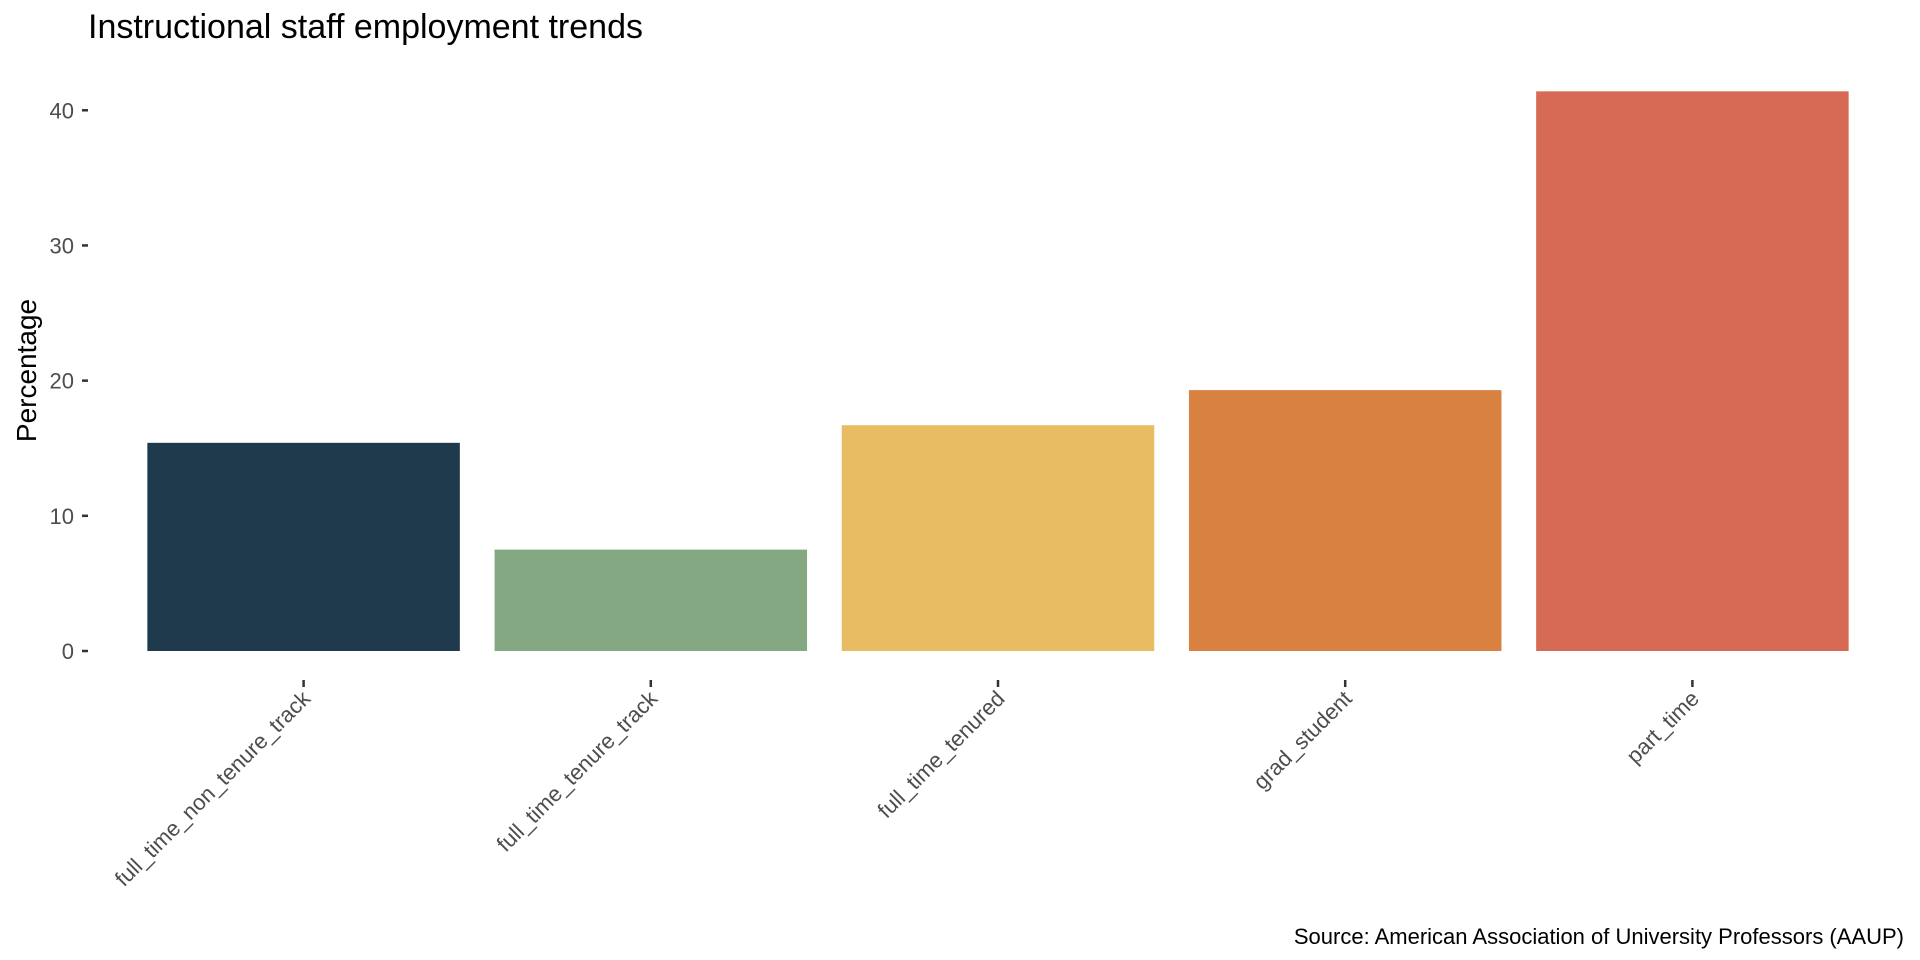 The height and width of the screenshot is (960, 1920). I want to click on y-tick-label: 20, so click(62, 381).